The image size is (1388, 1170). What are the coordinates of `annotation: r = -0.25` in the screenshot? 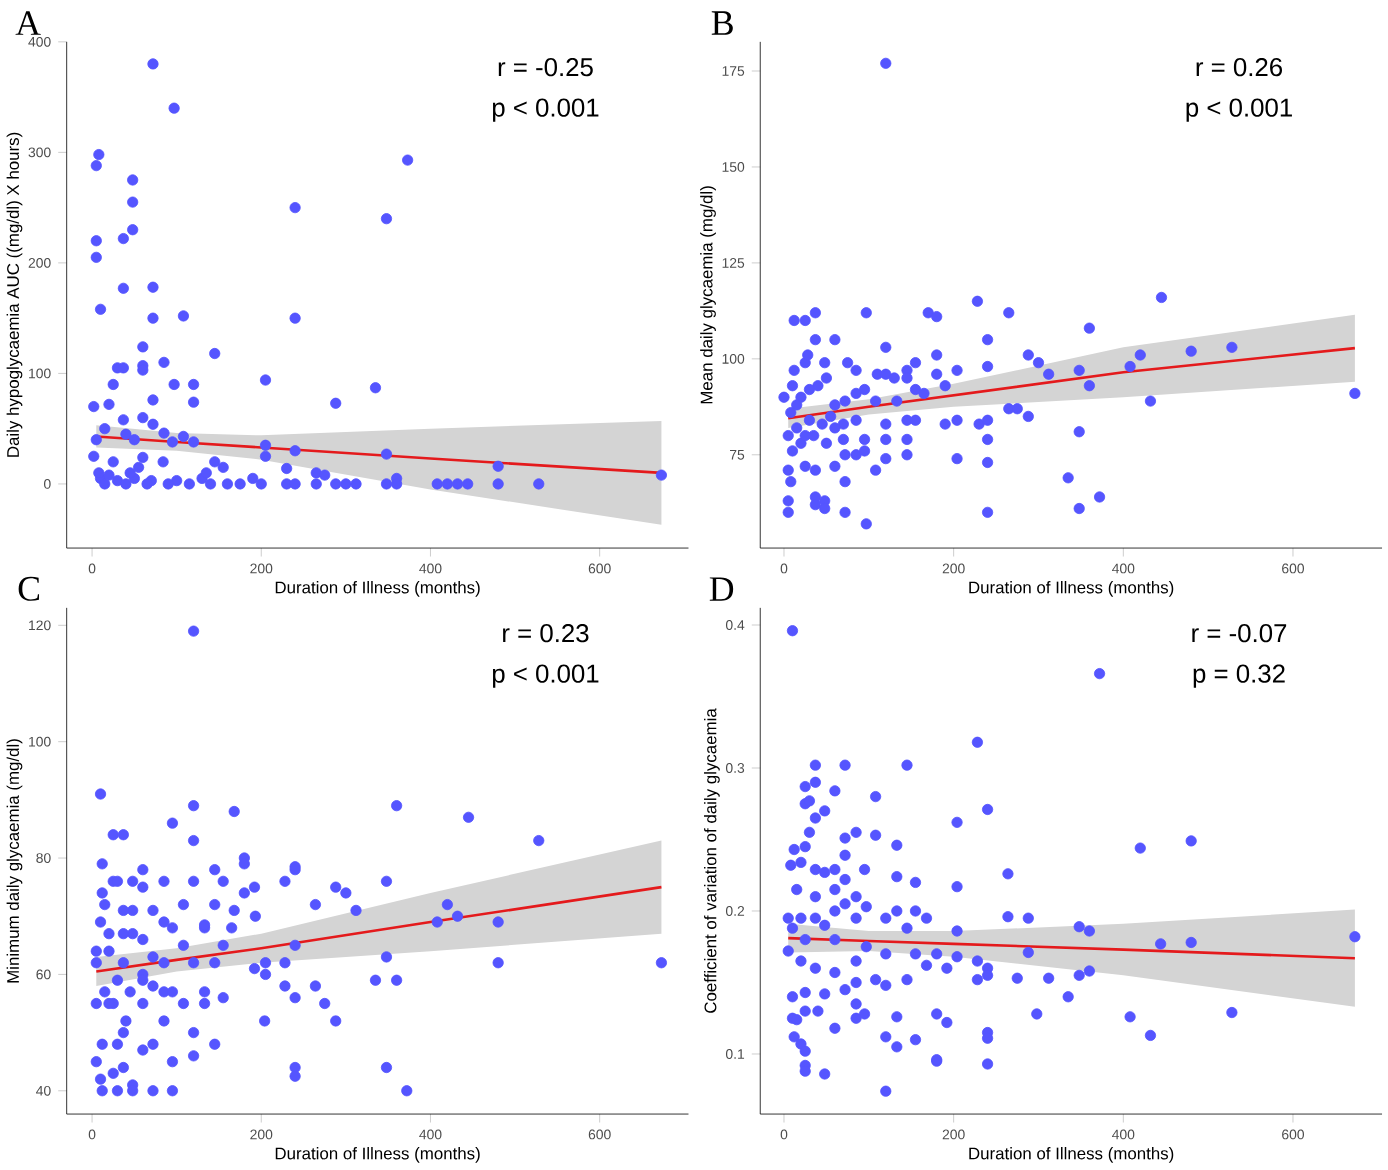 It's located at (545, 67).